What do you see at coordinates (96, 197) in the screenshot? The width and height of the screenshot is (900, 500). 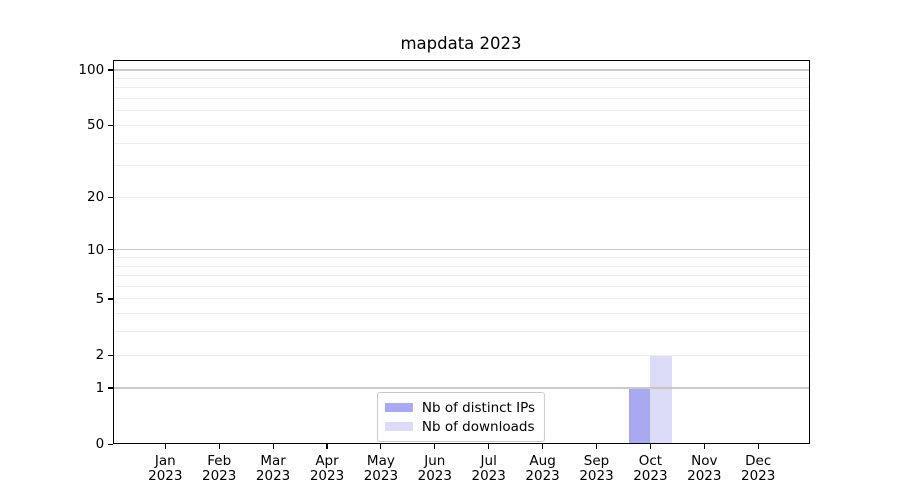 I see `y-tick-label: 20` at bounding box center [96, 197].